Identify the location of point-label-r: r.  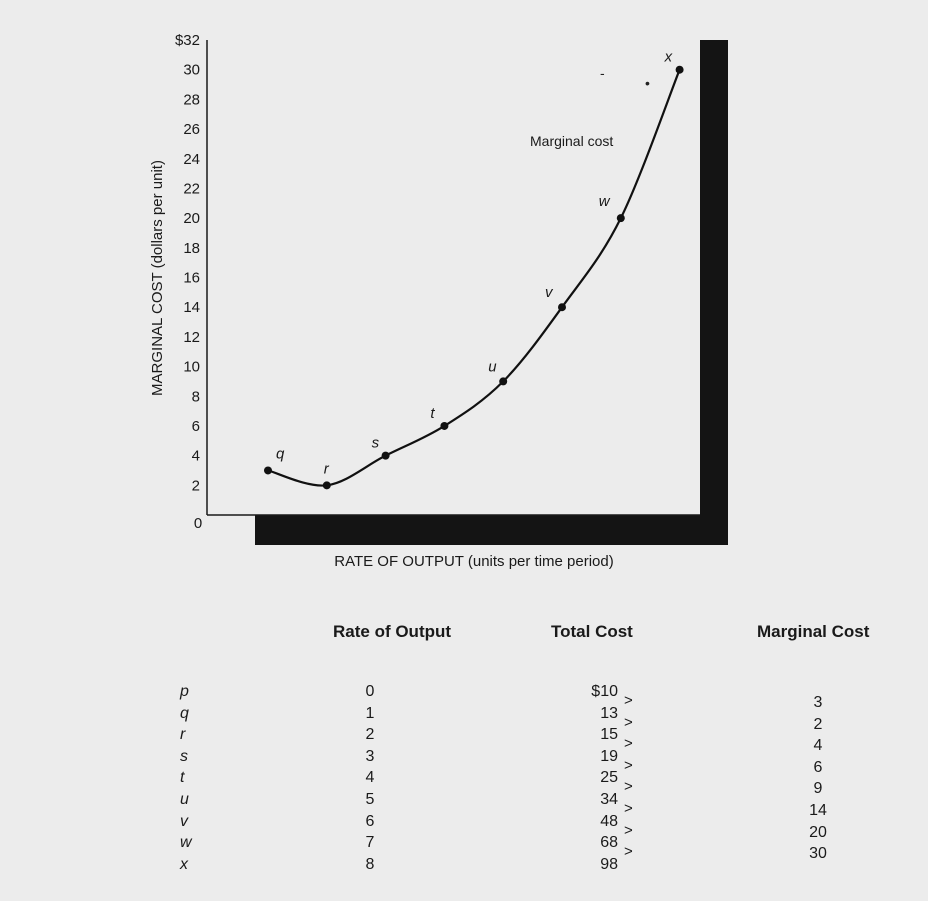
(327, 468).